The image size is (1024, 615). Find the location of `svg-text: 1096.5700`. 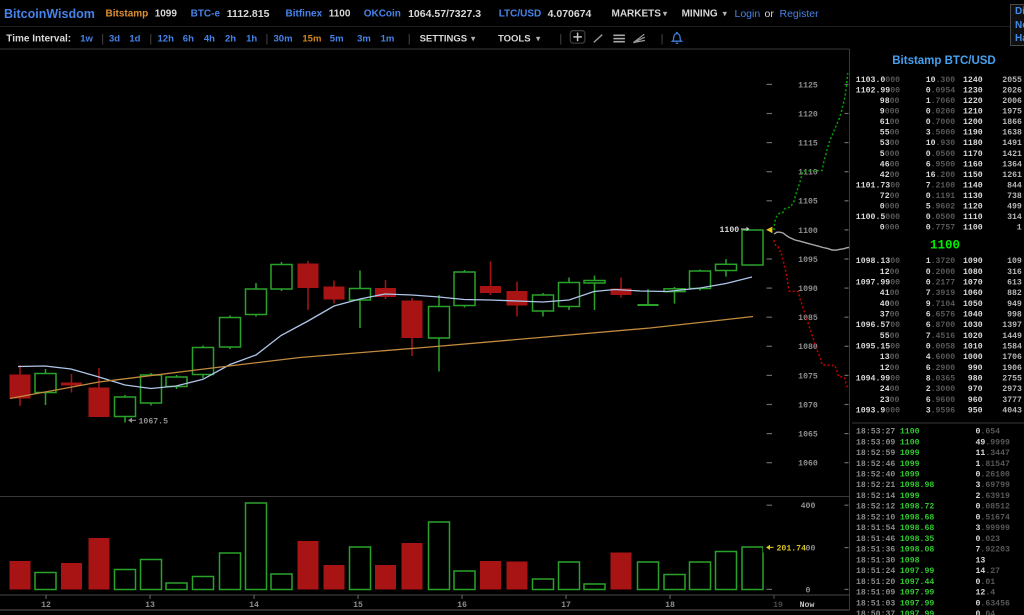

svg-text: 1096.5700 is located at coordinates (878, 325).